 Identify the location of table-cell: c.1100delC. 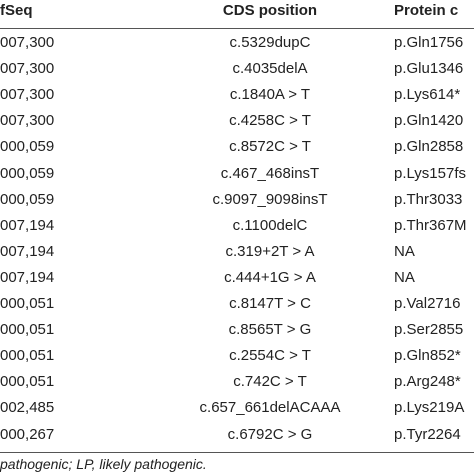
(270, 225).